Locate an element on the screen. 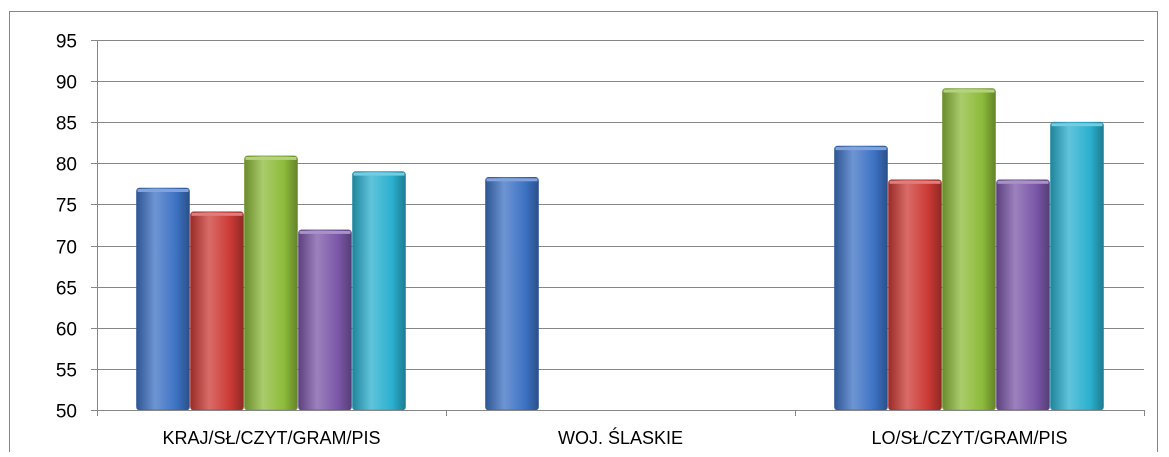  x-tick-label: KRAJ/SŁ/CZYT/GRAM/PIS is located at coordinates (271, 438).